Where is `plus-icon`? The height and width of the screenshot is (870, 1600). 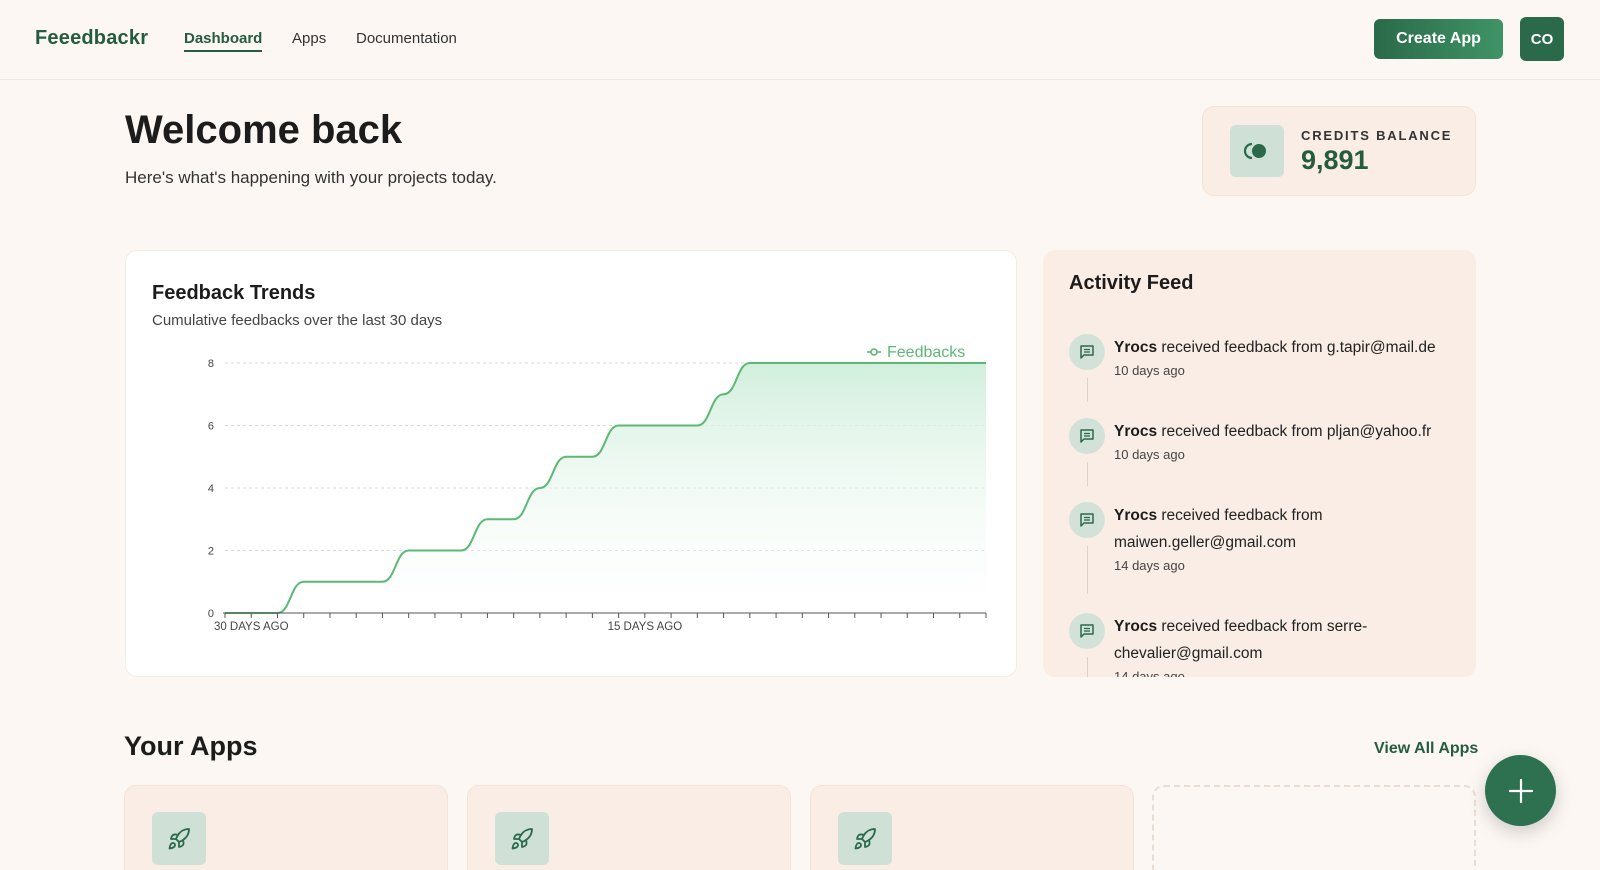
plus-icon is located at coordinates (1520, 790).